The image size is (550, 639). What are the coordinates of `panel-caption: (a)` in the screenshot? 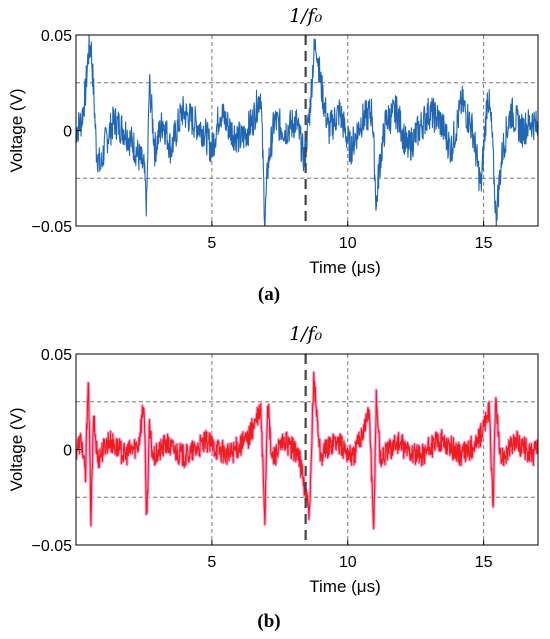 It's located at (269, 294).